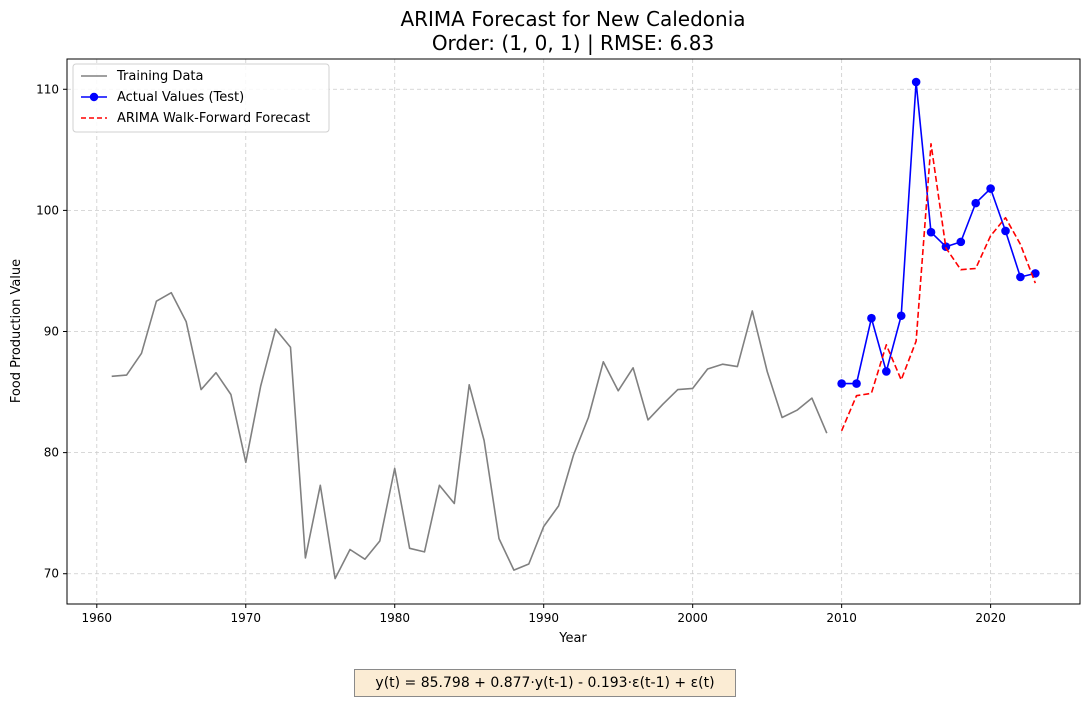 The image size is (1089, 701). I want to click on y-tick-label: 110, so click(47, 89).